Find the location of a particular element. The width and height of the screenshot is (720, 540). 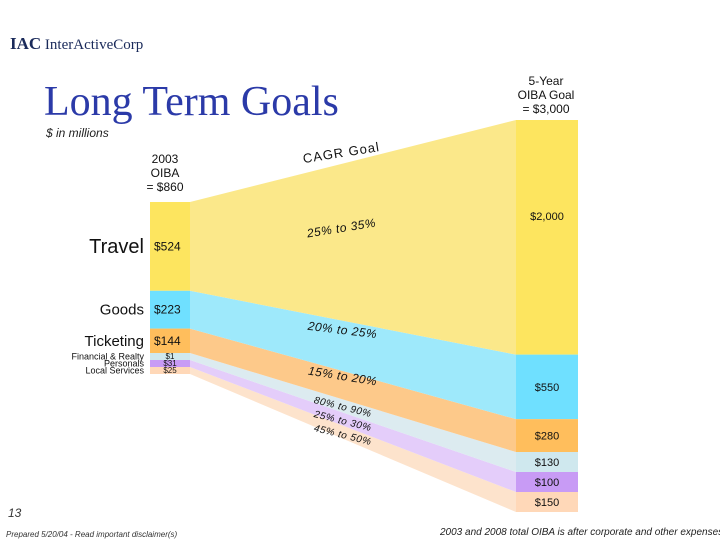

segment-name-financial-realty: Financial & Realty is located at coordinates (107, 357).